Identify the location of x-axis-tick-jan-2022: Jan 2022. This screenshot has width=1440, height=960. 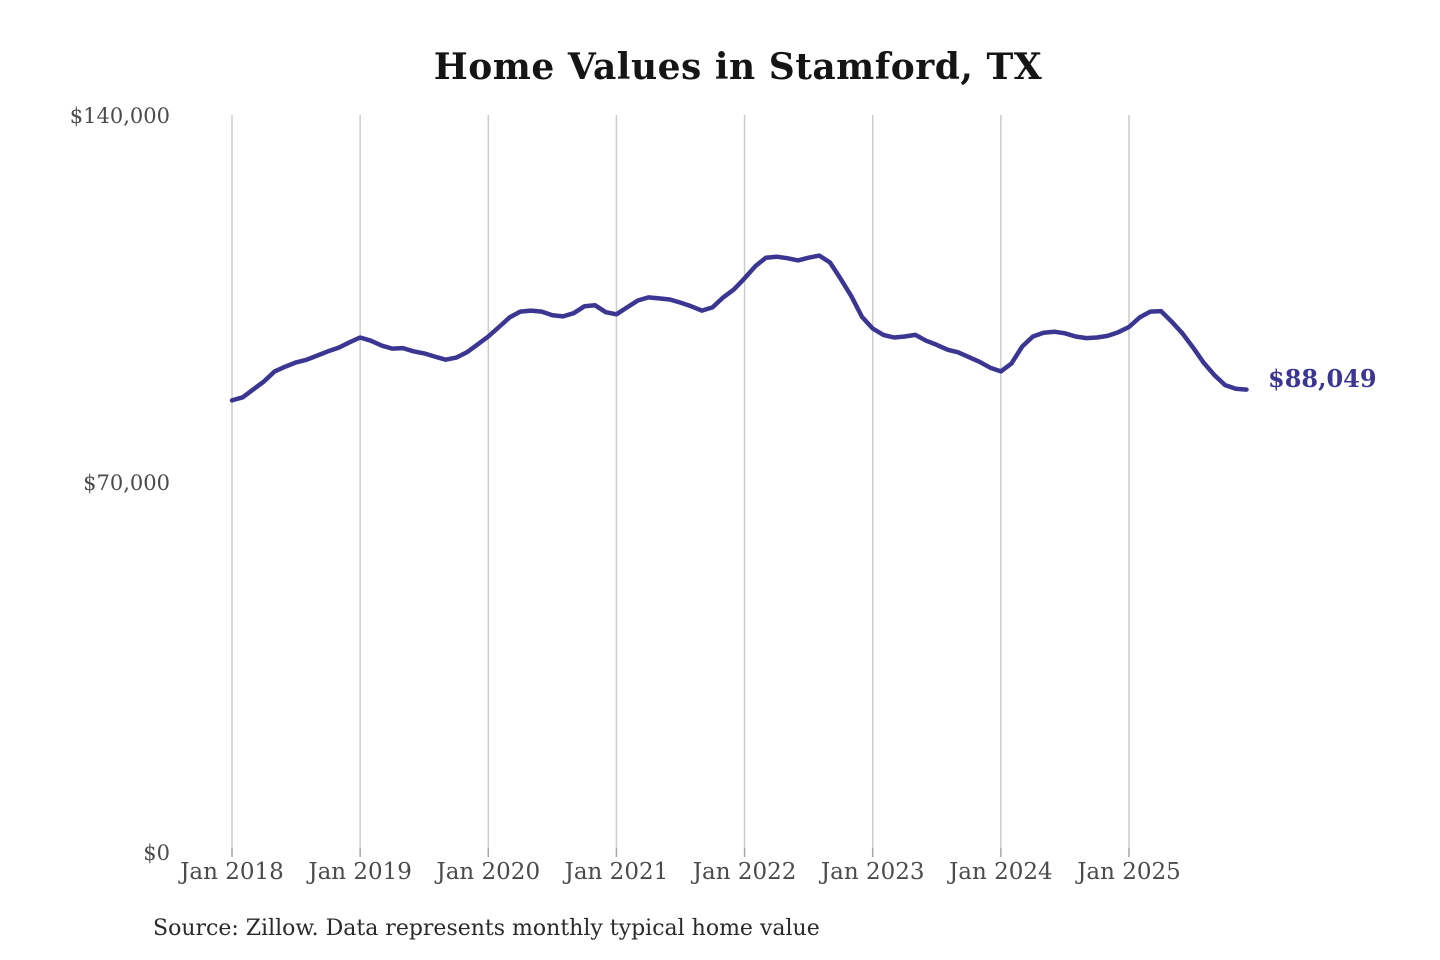
(744, 872).